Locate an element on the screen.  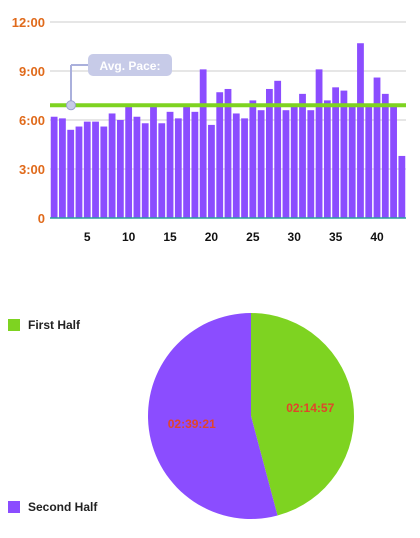
legend-swatch-first-half is located at coordinates (14, 325).